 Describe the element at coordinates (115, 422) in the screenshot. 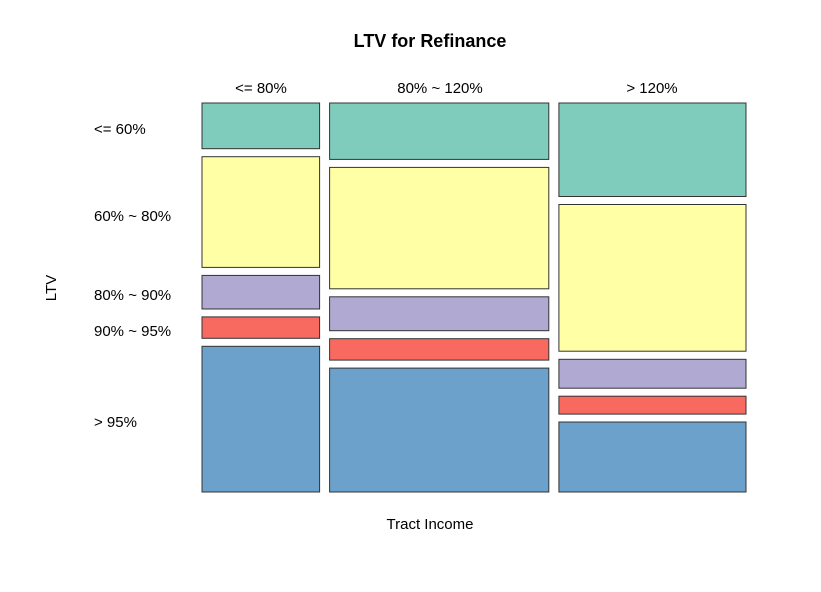

I see `y-category-label: > 95%` at that location.